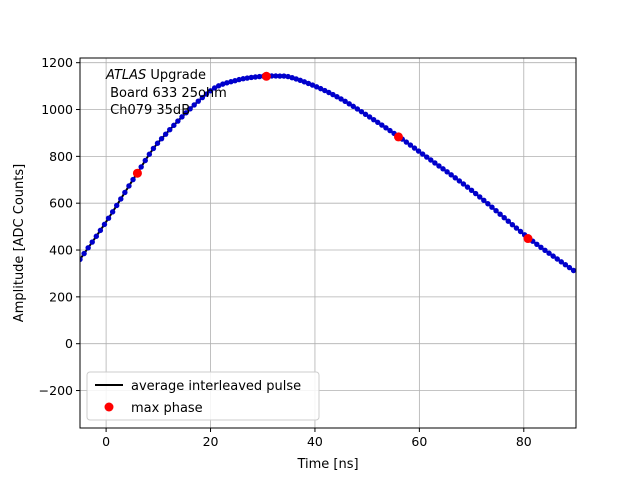  Describe the element at coordinates (148, 110) in the screenshot. I see `annotation-line-3: Ch079 35dB` at that location.